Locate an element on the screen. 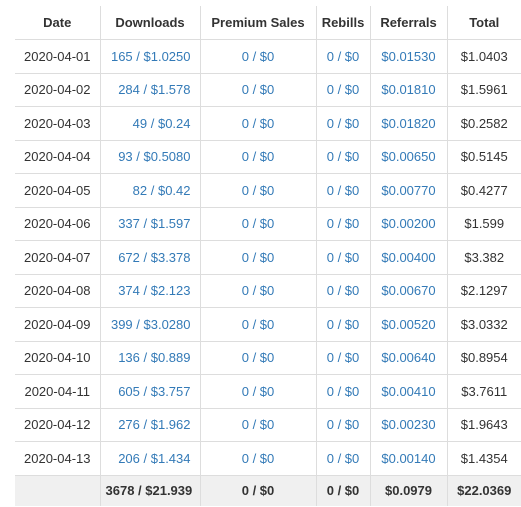 This screenshot has width=521, height=507. referrals-cell: $0.01820 is located at coordinates (408, 123).